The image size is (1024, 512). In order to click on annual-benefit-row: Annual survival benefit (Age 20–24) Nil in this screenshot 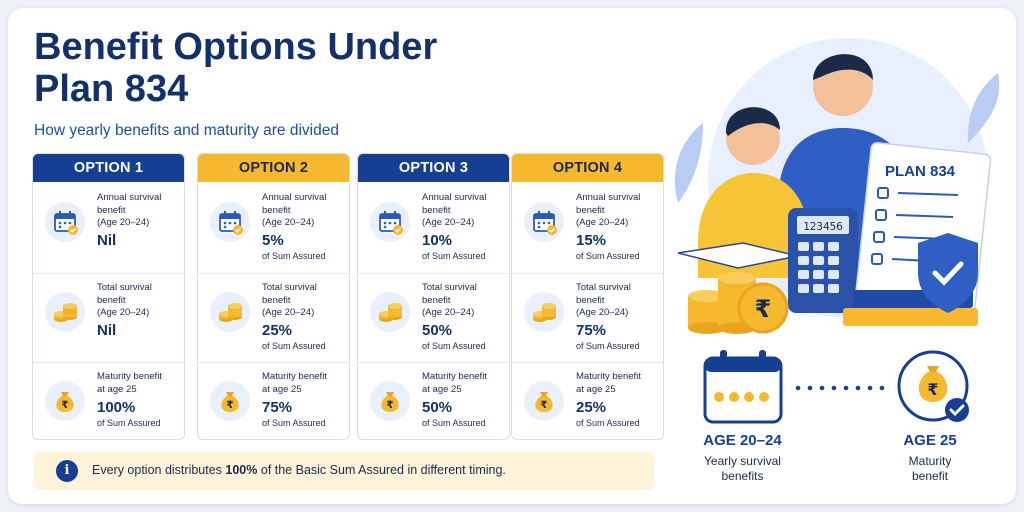, I will do `click(108, 228)`.